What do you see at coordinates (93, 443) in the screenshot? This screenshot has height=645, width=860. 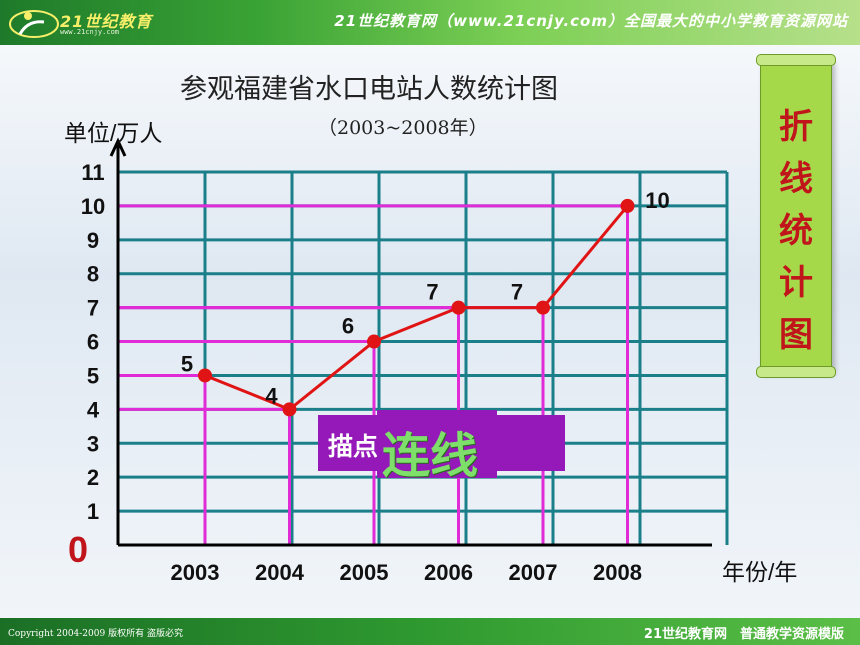 I see `y-tick-label: 3` at bounding box center [93, 443].